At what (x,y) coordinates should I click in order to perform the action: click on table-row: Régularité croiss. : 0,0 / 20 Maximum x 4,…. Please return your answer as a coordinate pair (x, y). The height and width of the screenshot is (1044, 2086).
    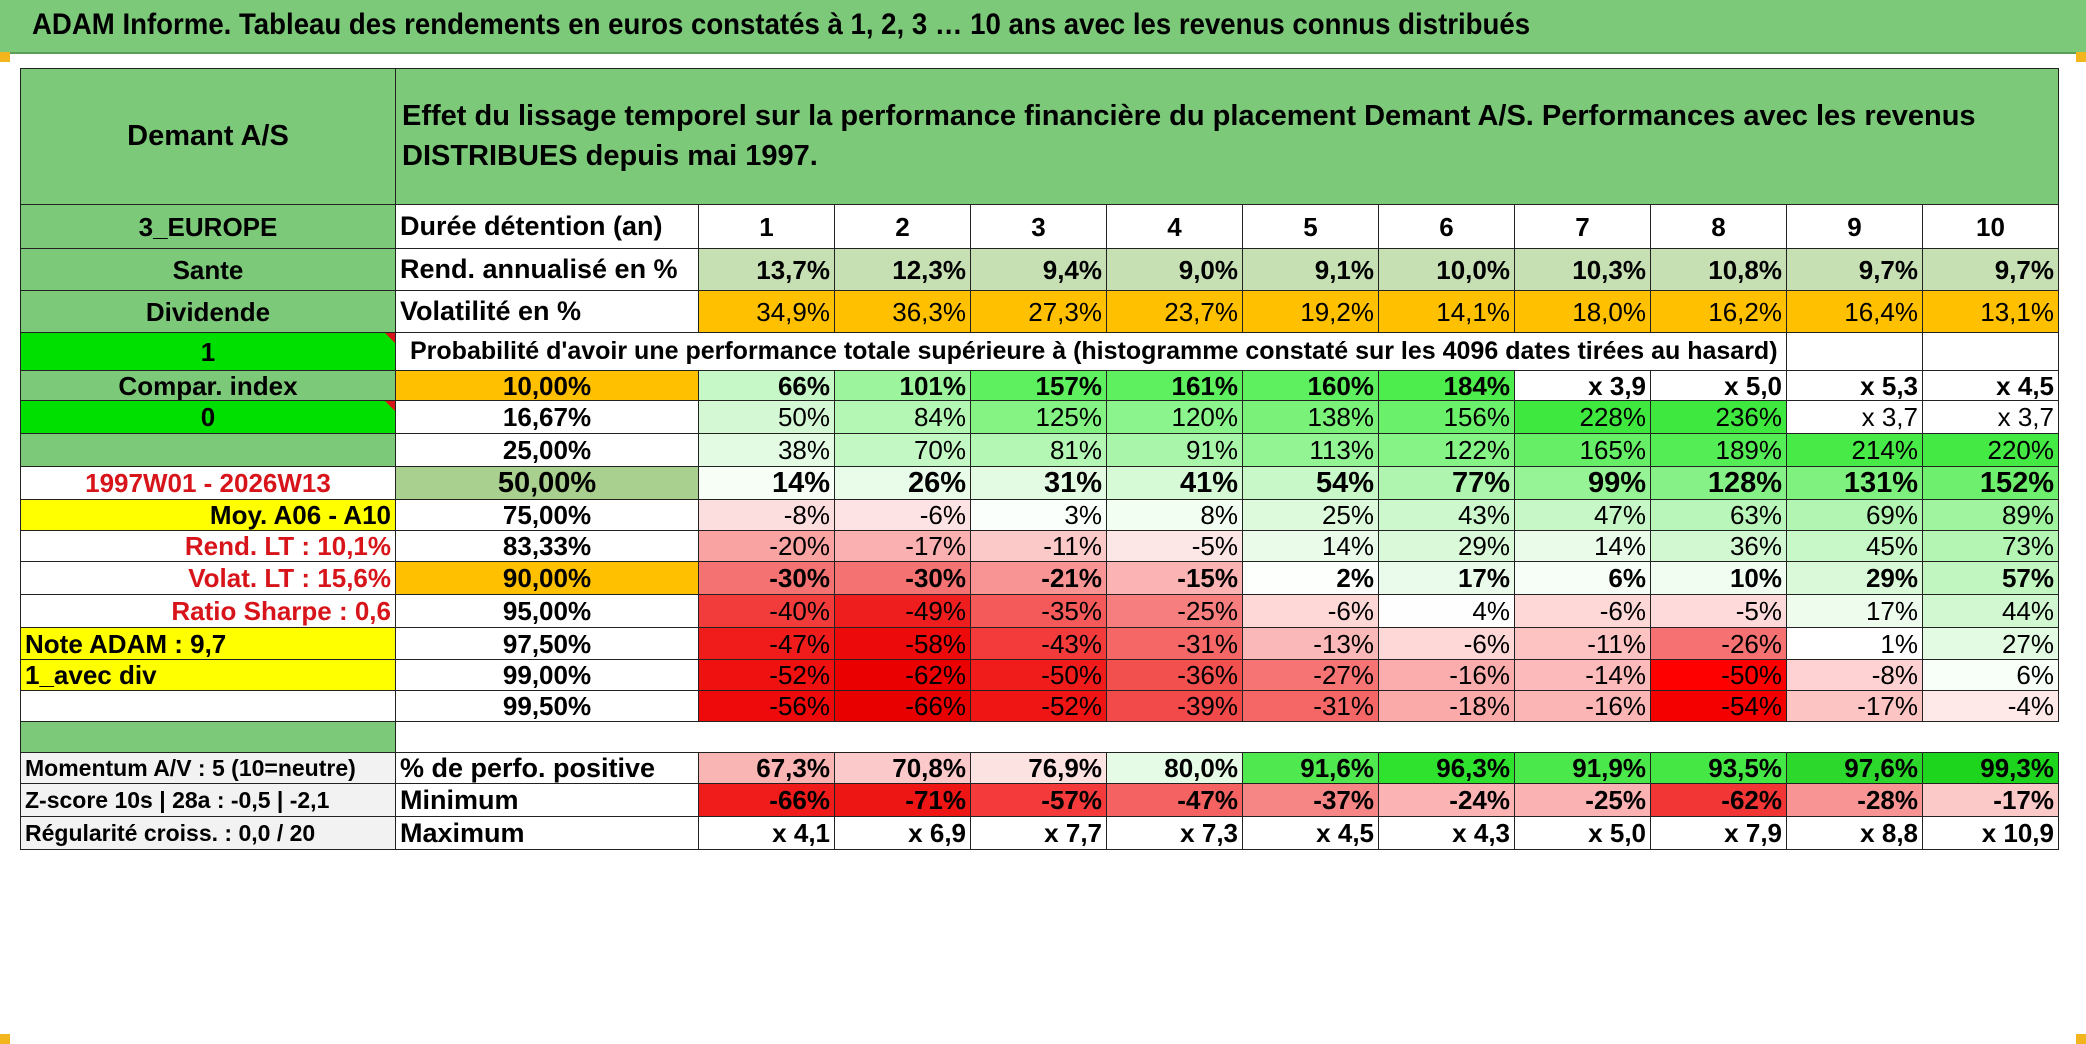
    Looking at the image, I should click on (1039, 833).